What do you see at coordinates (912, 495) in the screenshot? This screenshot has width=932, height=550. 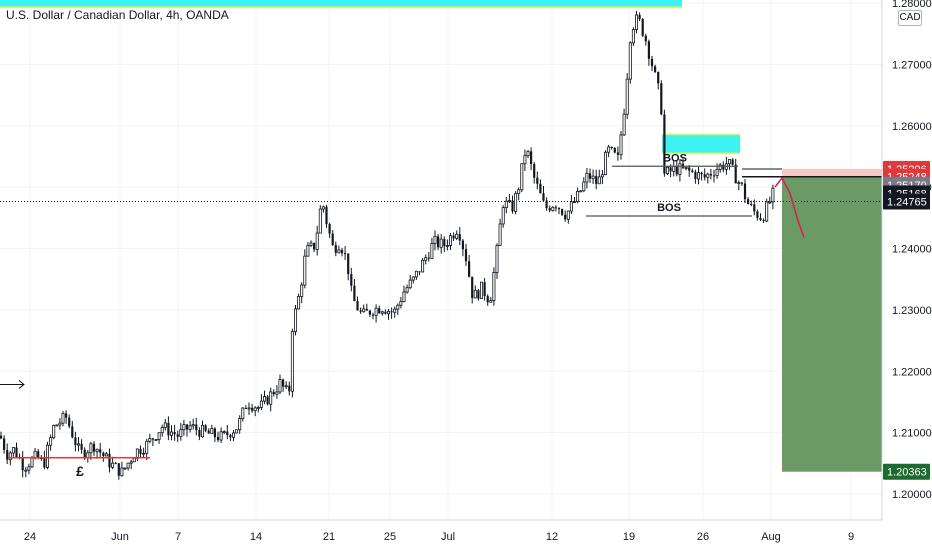 I see `y-tick-label: 1.20000` at bounding box center [912, 495].